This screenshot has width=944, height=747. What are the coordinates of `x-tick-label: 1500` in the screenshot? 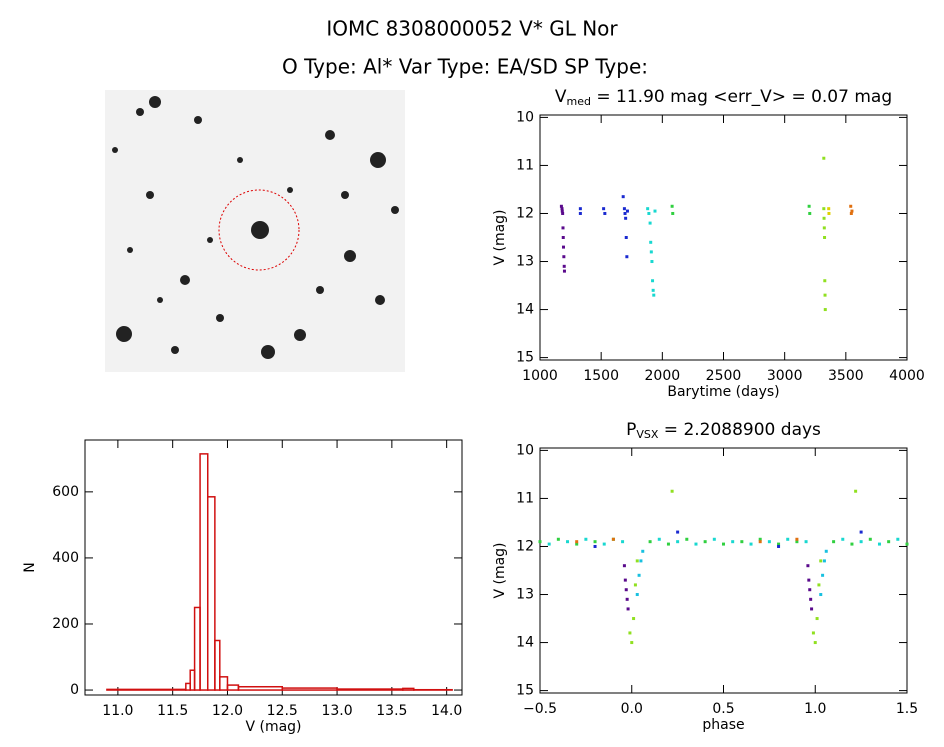 It's located at (601, 376).